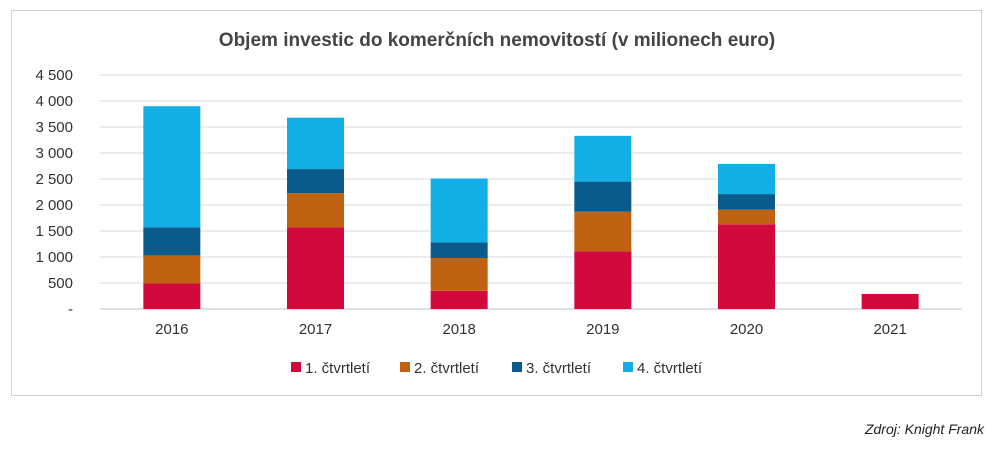 The height and width of the screenshot is (455, 1000). Describe the element at coordinates (54, 75) in the screenshot. I see `y-tick-label: 4 500` at that location.